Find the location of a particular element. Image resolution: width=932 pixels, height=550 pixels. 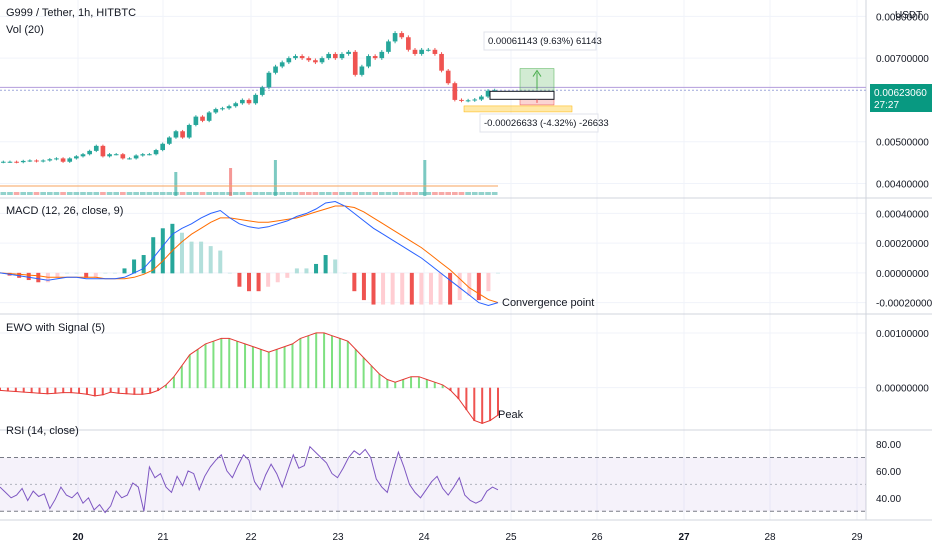

chart-title: G999 / Tether, 1h, HITBTC is located at coordinates (71, 13).